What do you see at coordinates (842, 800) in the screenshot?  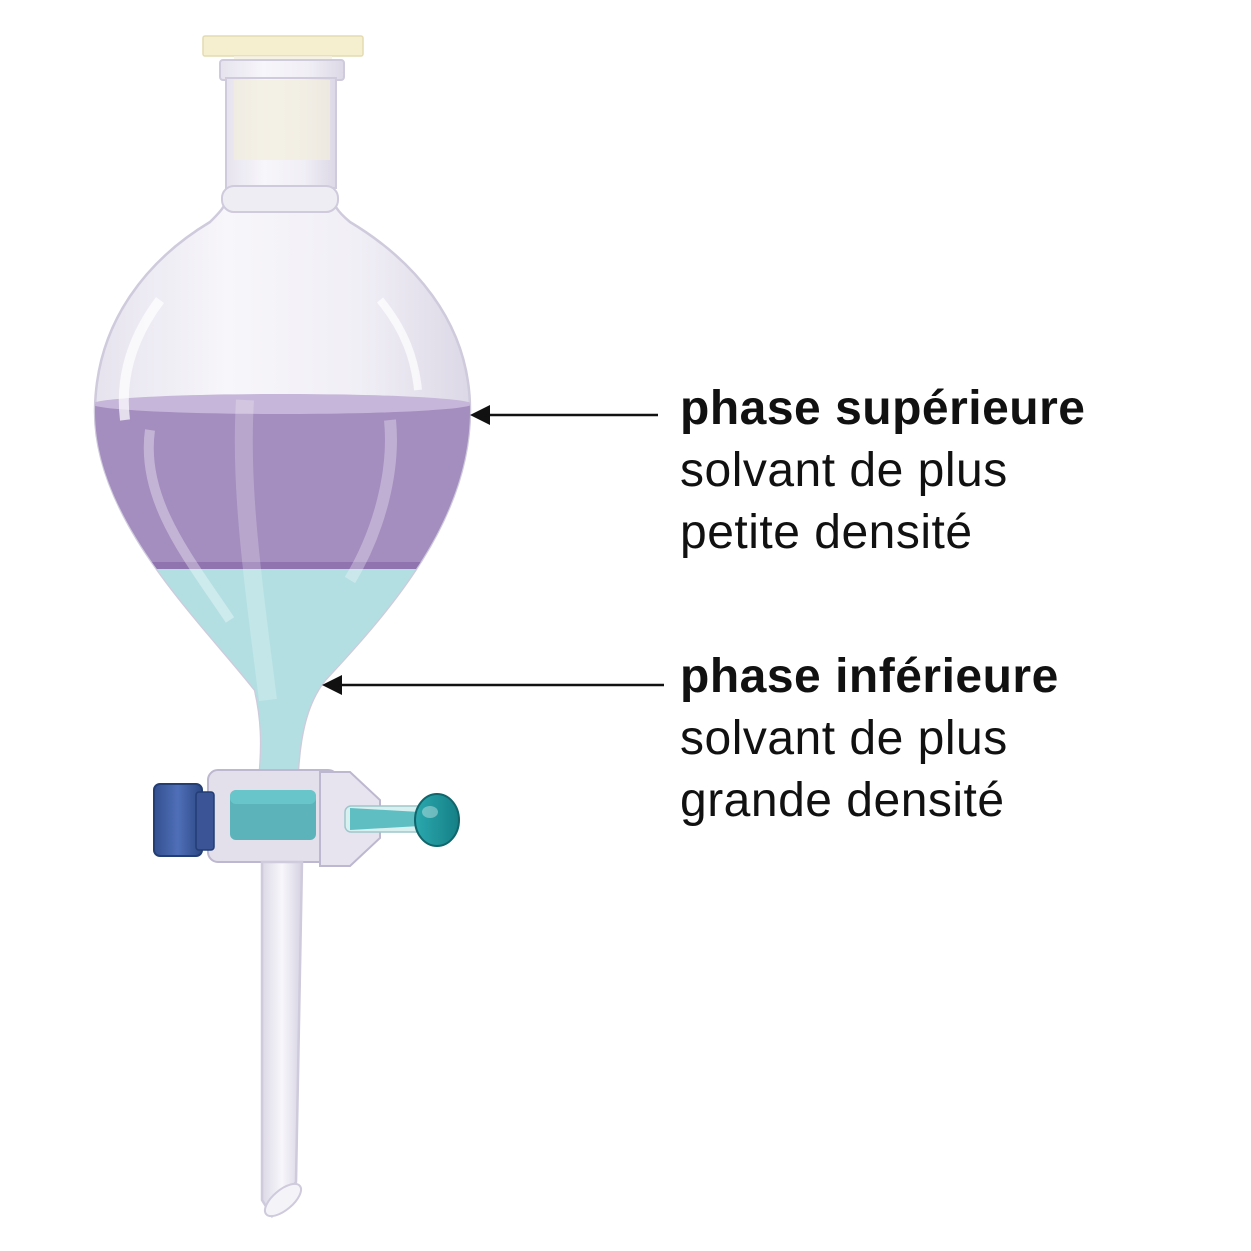 I see `lower-phase-description-2: grande densité` at bounding box center [842, 800].